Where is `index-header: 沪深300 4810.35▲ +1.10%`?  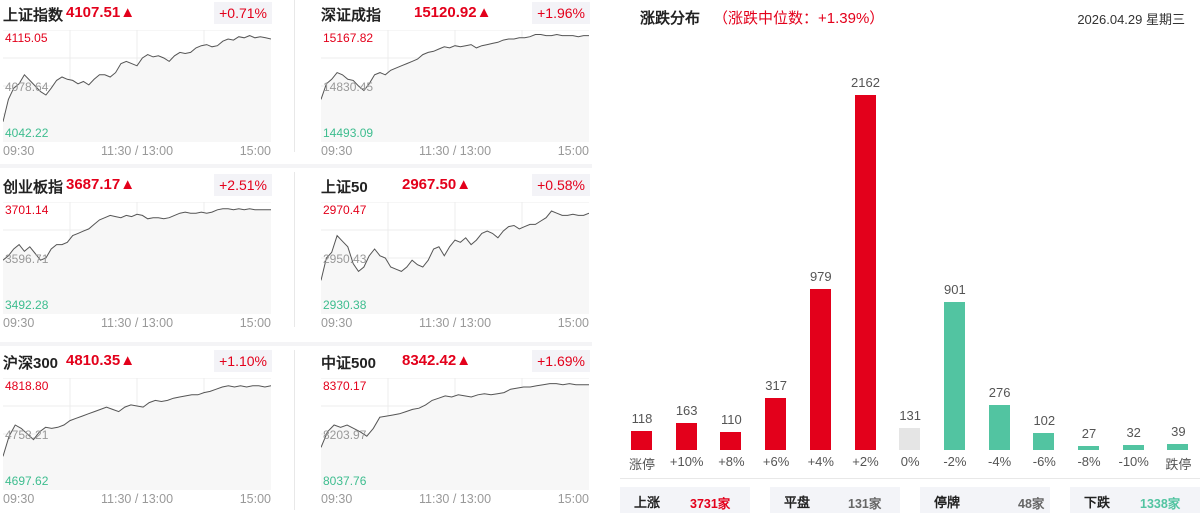
index-header: 沪深300 4810.35▲ +1.10% is located at coordinates (136, 361).